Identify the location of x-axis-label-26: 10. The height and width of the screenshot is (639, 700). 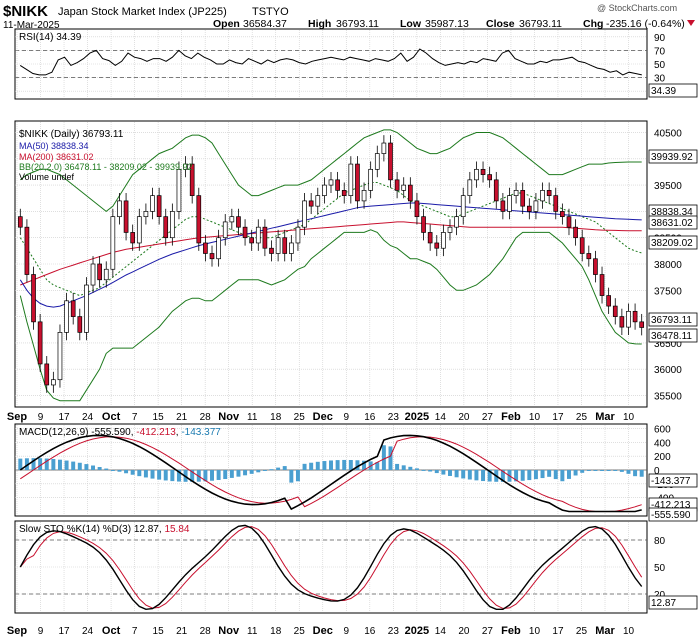
(629, 417).